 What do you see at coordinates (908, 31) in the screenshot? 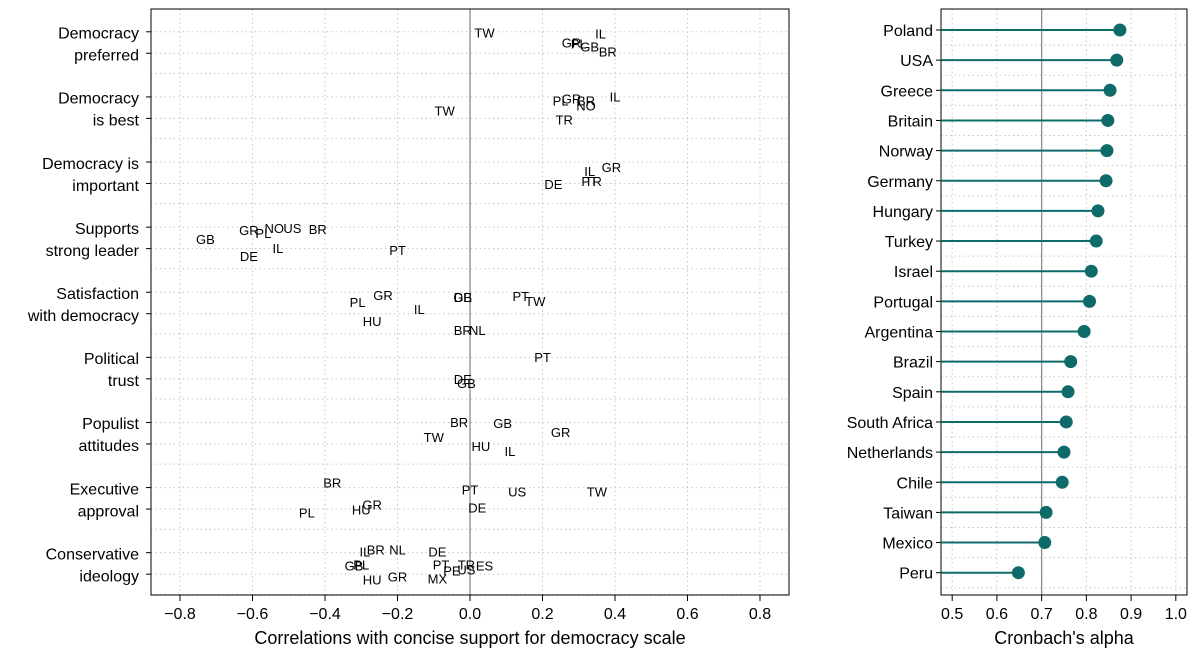
I see `country-label: Poland` at bounding box center [908, 31].